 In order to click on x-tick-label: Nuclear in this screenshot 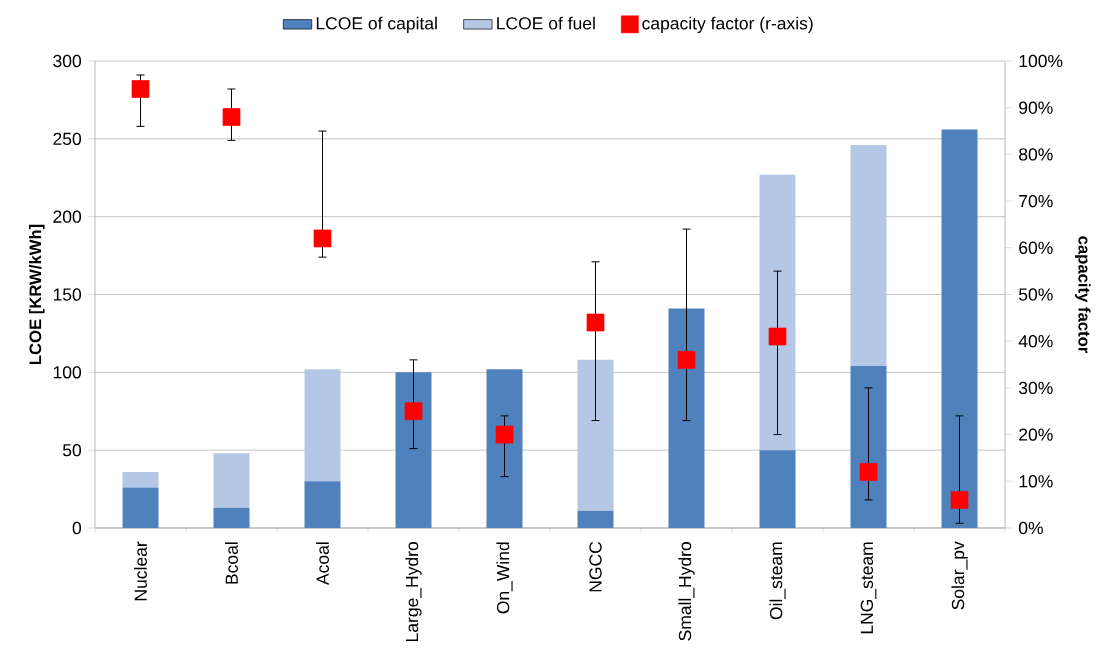, I will do `click(140, 571)`.